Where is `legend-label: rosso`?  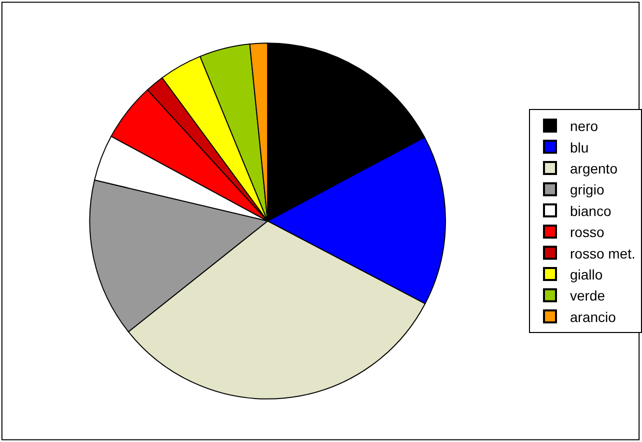
legend-label: rosso is located at coordinates (587, 232).